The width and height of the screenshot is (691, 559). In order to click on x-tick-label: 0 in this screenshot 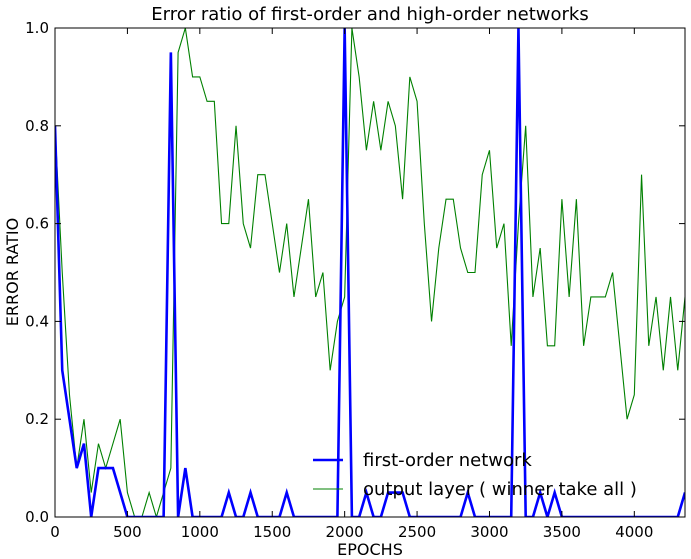, I will do `click(55, 532)`.